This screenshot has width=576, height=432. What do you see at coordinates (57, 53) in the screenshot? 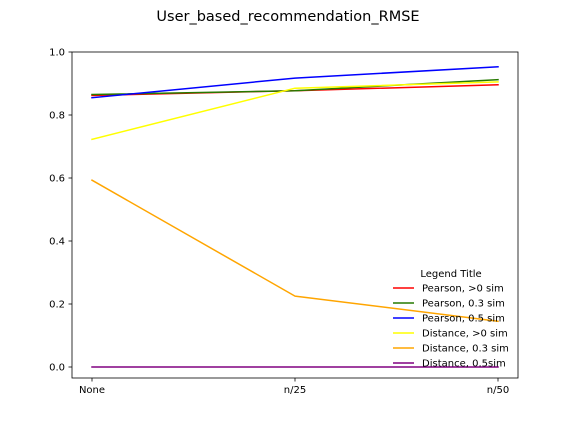
I see `y-tick-label-6: 1.0` at bounding box center [57, 53].